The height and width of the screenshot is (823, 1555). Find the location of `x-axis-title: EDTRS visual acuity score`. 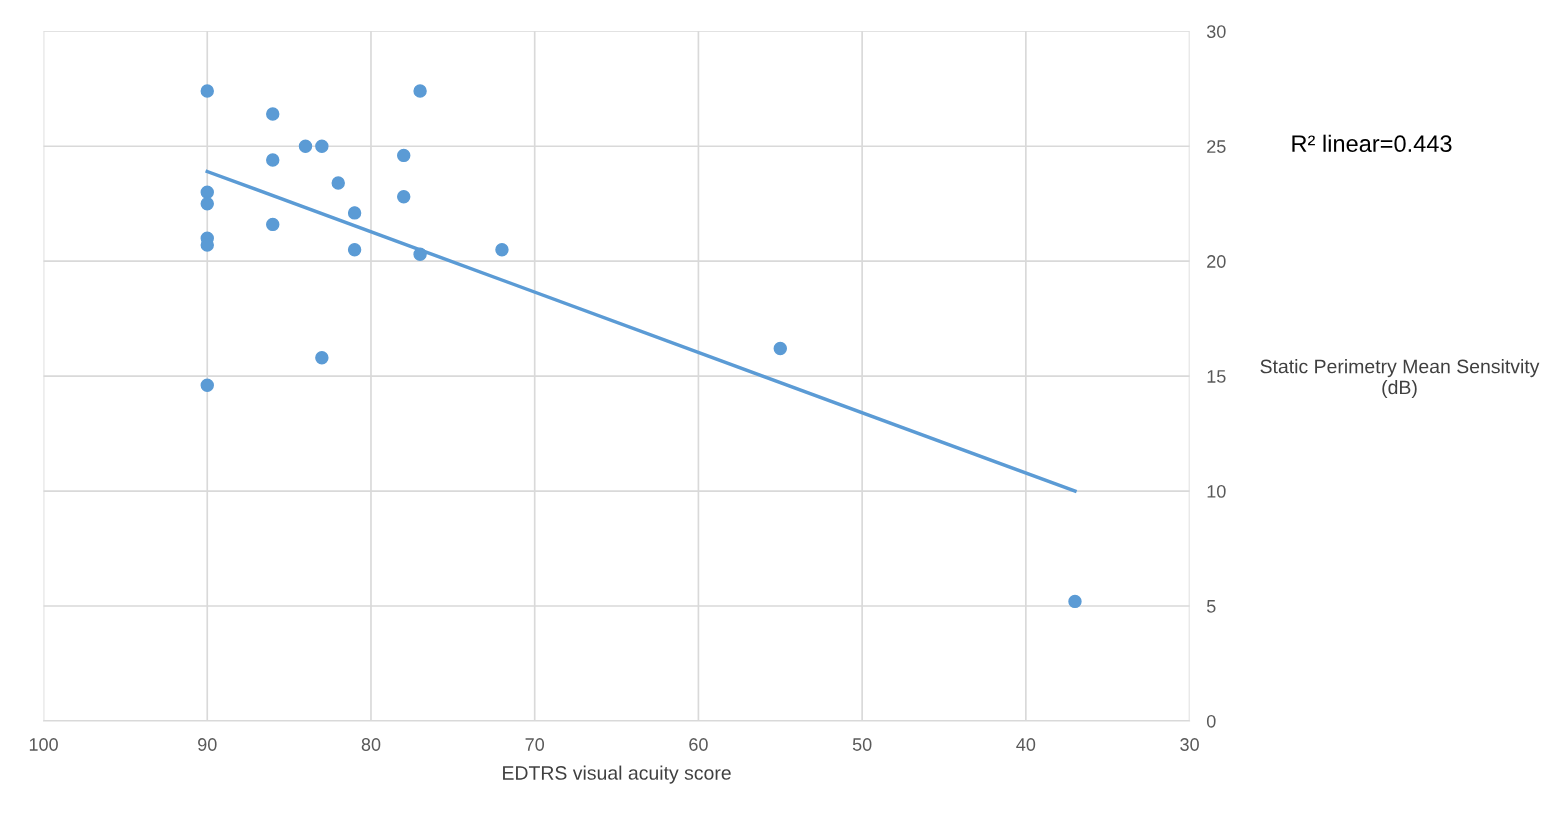

x-axis-title: EDTRS visual acuity score is located at coordinates (617, 774).